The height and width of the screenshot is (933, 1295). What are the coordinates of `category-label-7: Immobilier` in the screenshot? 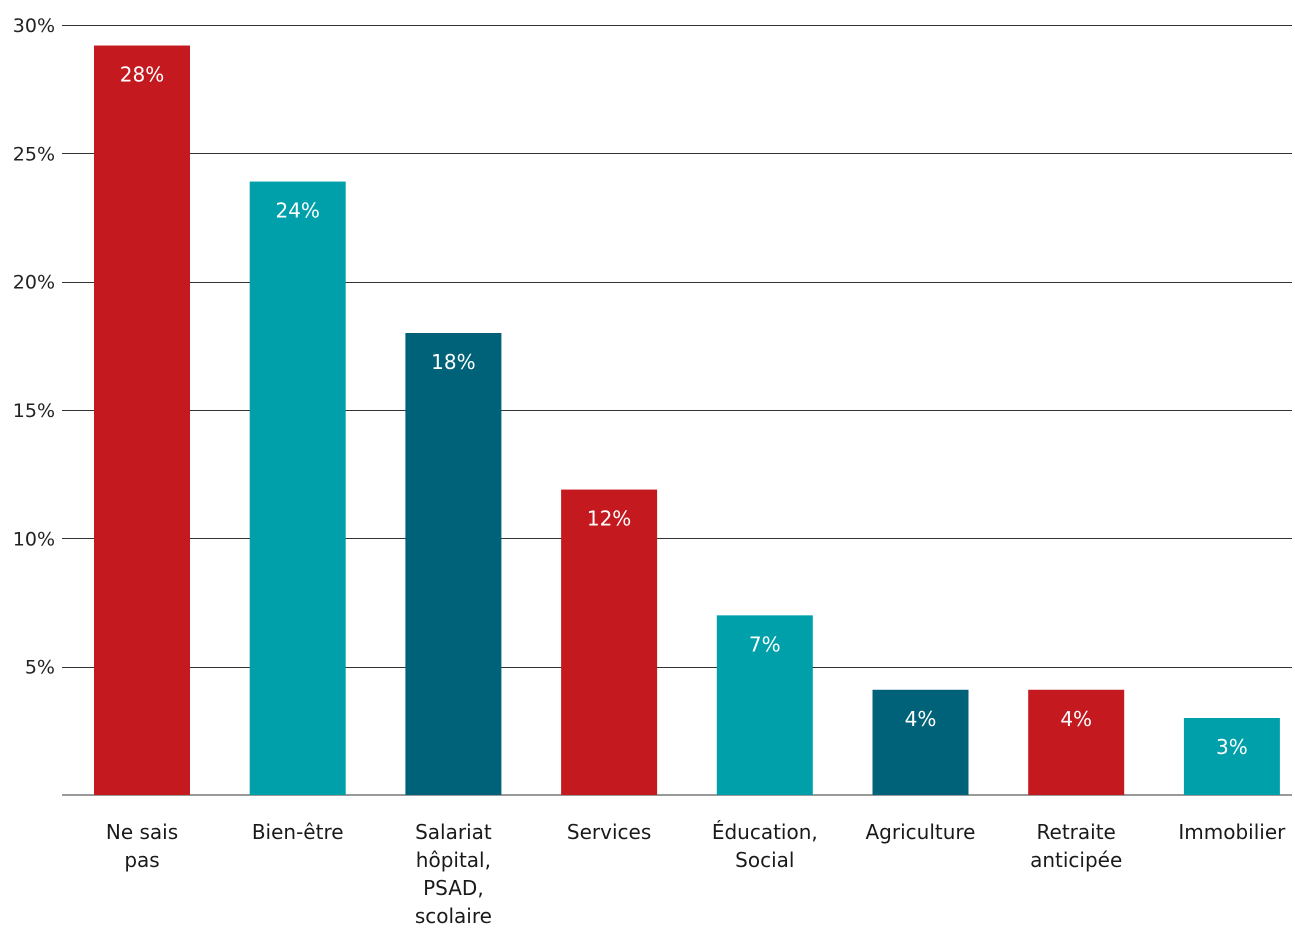 It's located at (1232, 832).